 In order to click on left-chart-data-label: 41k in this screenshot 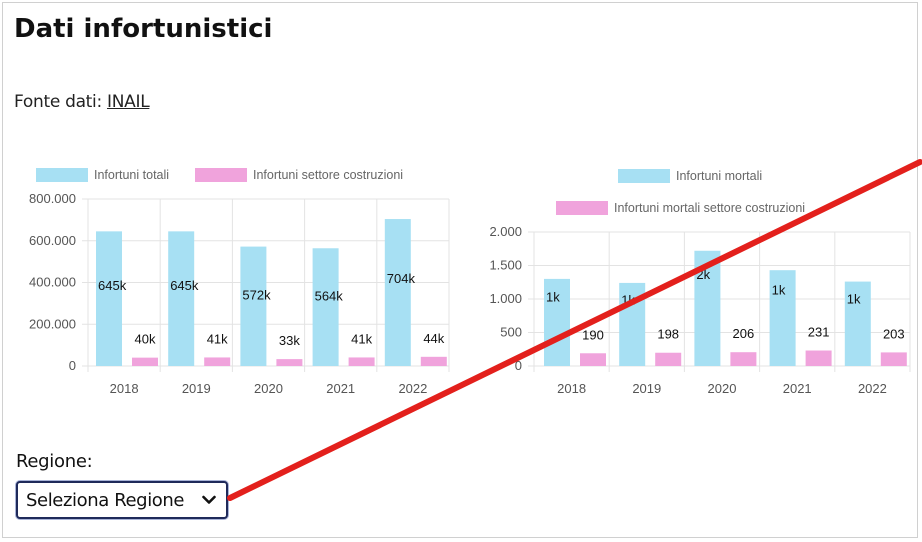, I will do `click(217, 338)`.